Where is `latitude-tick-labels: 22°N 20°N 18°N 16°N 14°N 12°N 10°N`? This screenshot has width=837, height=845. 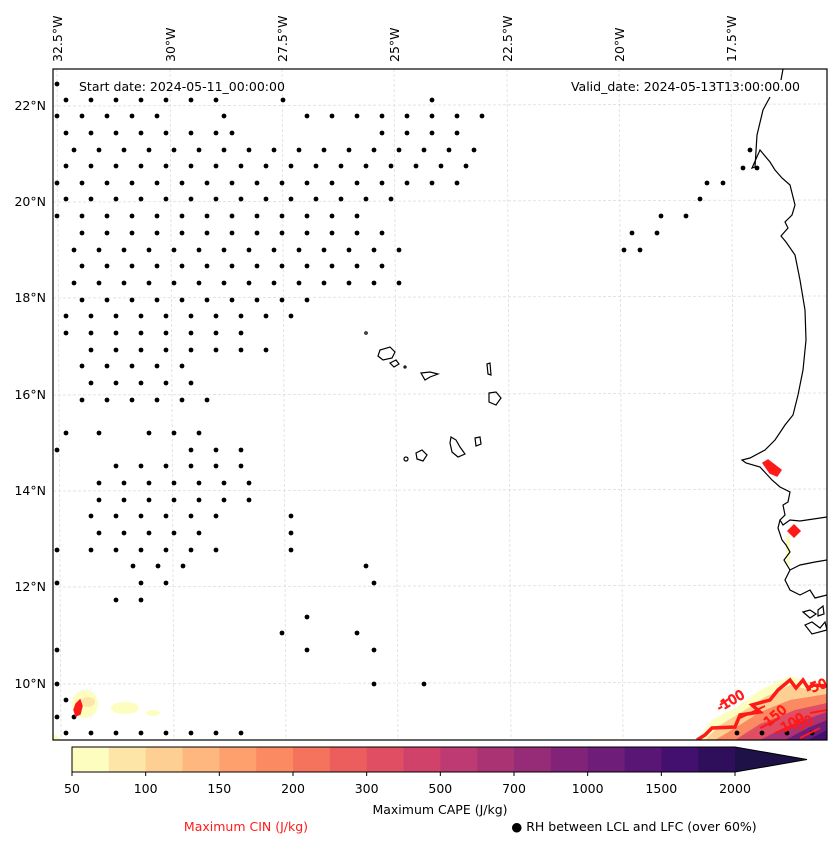
latitude-tick-labels: 22°N 20°N 18°N 16°N 14°N 12°N 10°N is located at coordinates (30, 394).